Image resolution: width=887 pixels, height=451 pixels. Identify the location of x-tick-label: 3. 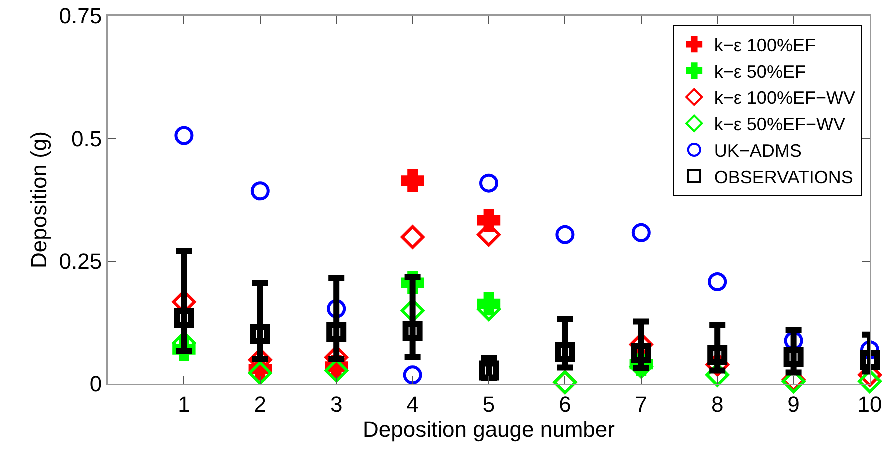
(336, 404).